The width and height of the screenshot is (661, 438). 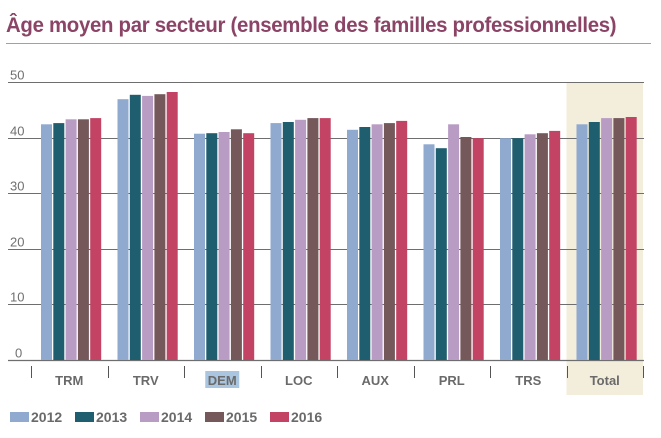 What do you see at coordinates (389, 241) in the screenshot?
I see `bar-aux-2015` at bounding box center [389, 241].